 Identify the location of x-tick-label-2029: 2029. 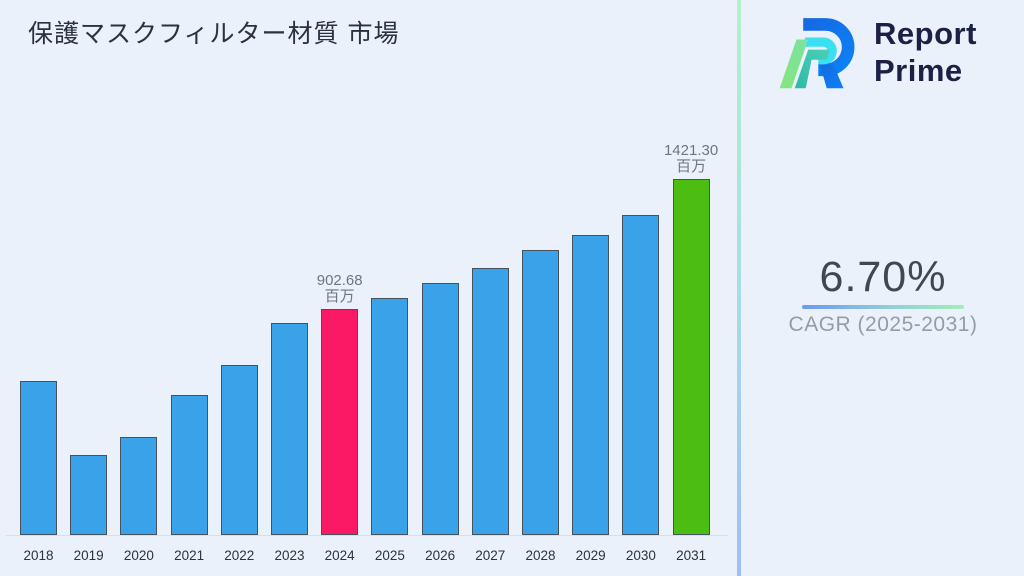
(590, 555).